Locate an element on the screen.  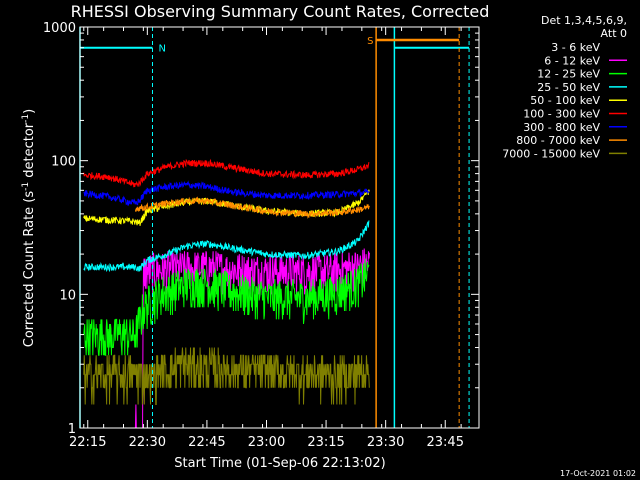
legend-label-300-800-kev: 300 - 800 keV is located at coordinates (561, 127).